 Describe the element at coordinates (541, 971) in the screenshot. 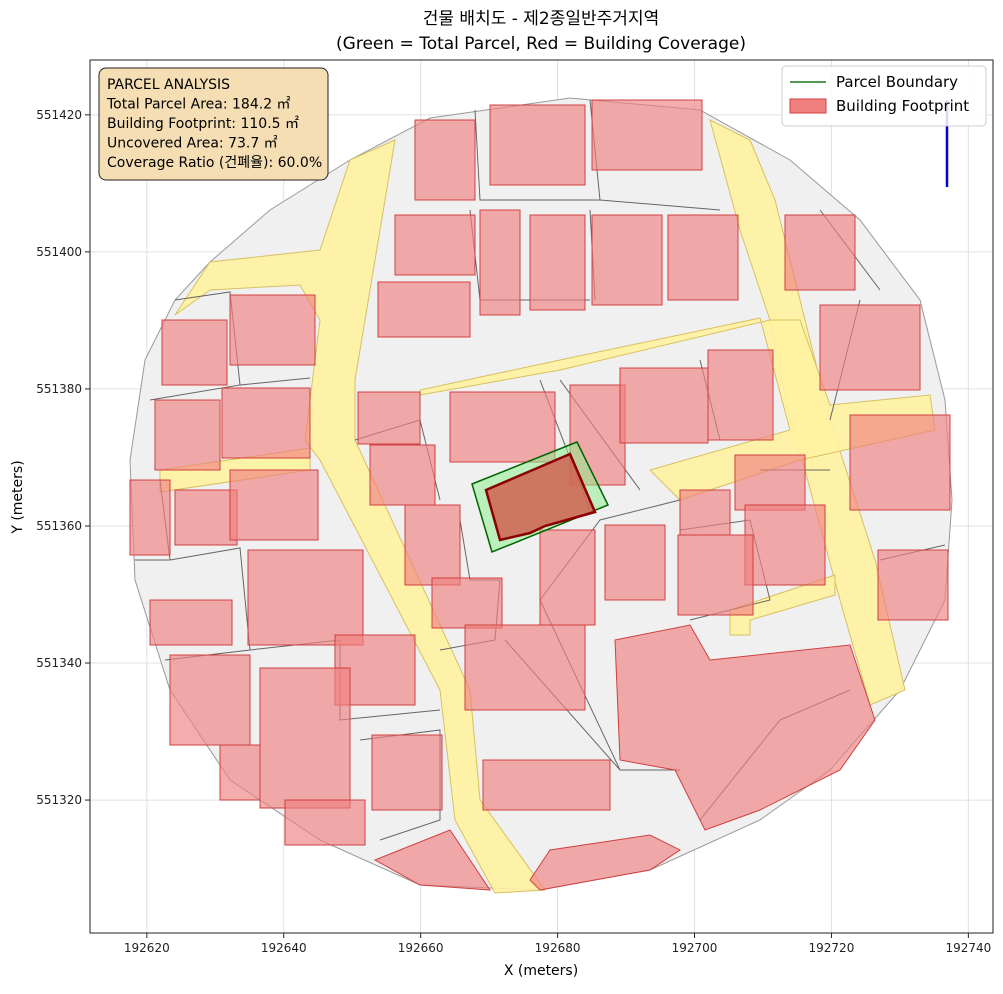

I see `x-axis-label: X (meters)` at that location.